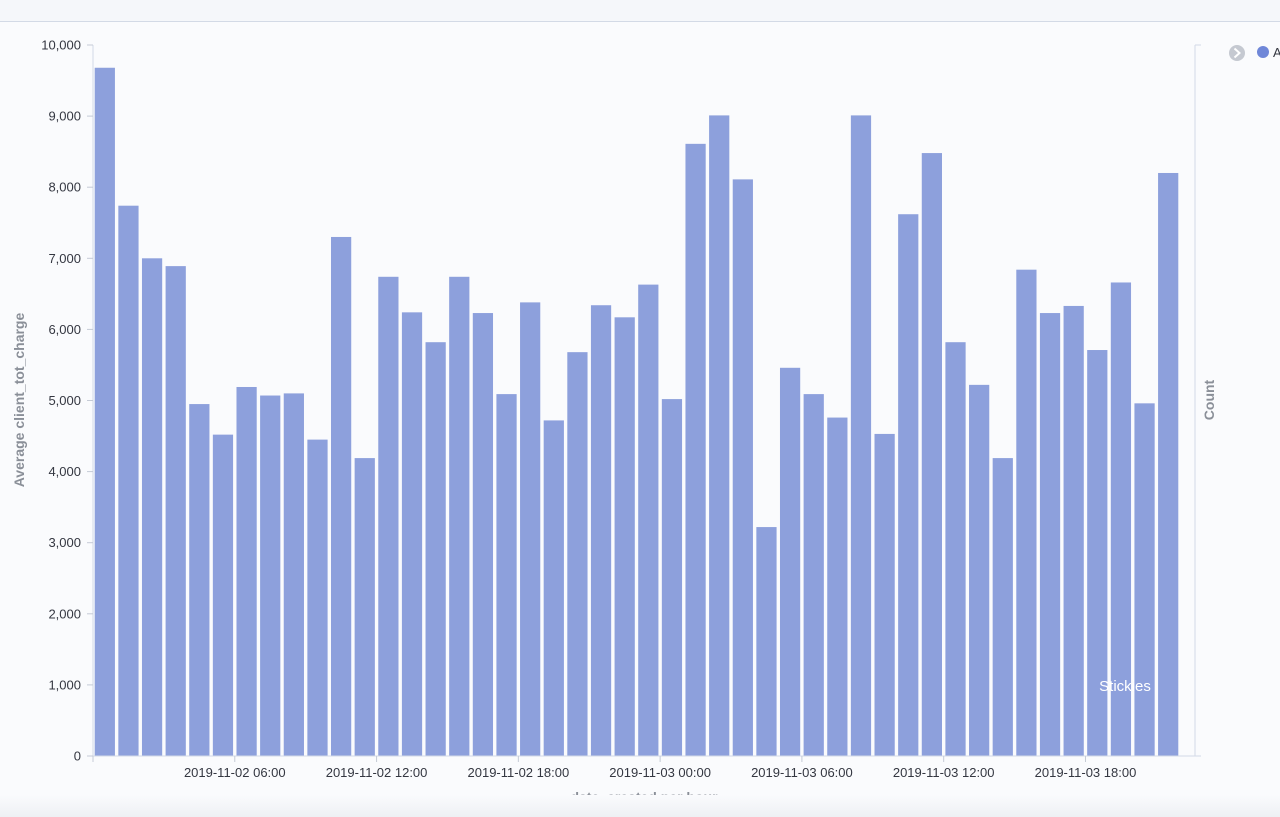 Image resolution: width=1280 pixels, height=817 pixels. I want to click on y-tick-label: 3,000, so click(64, 542).